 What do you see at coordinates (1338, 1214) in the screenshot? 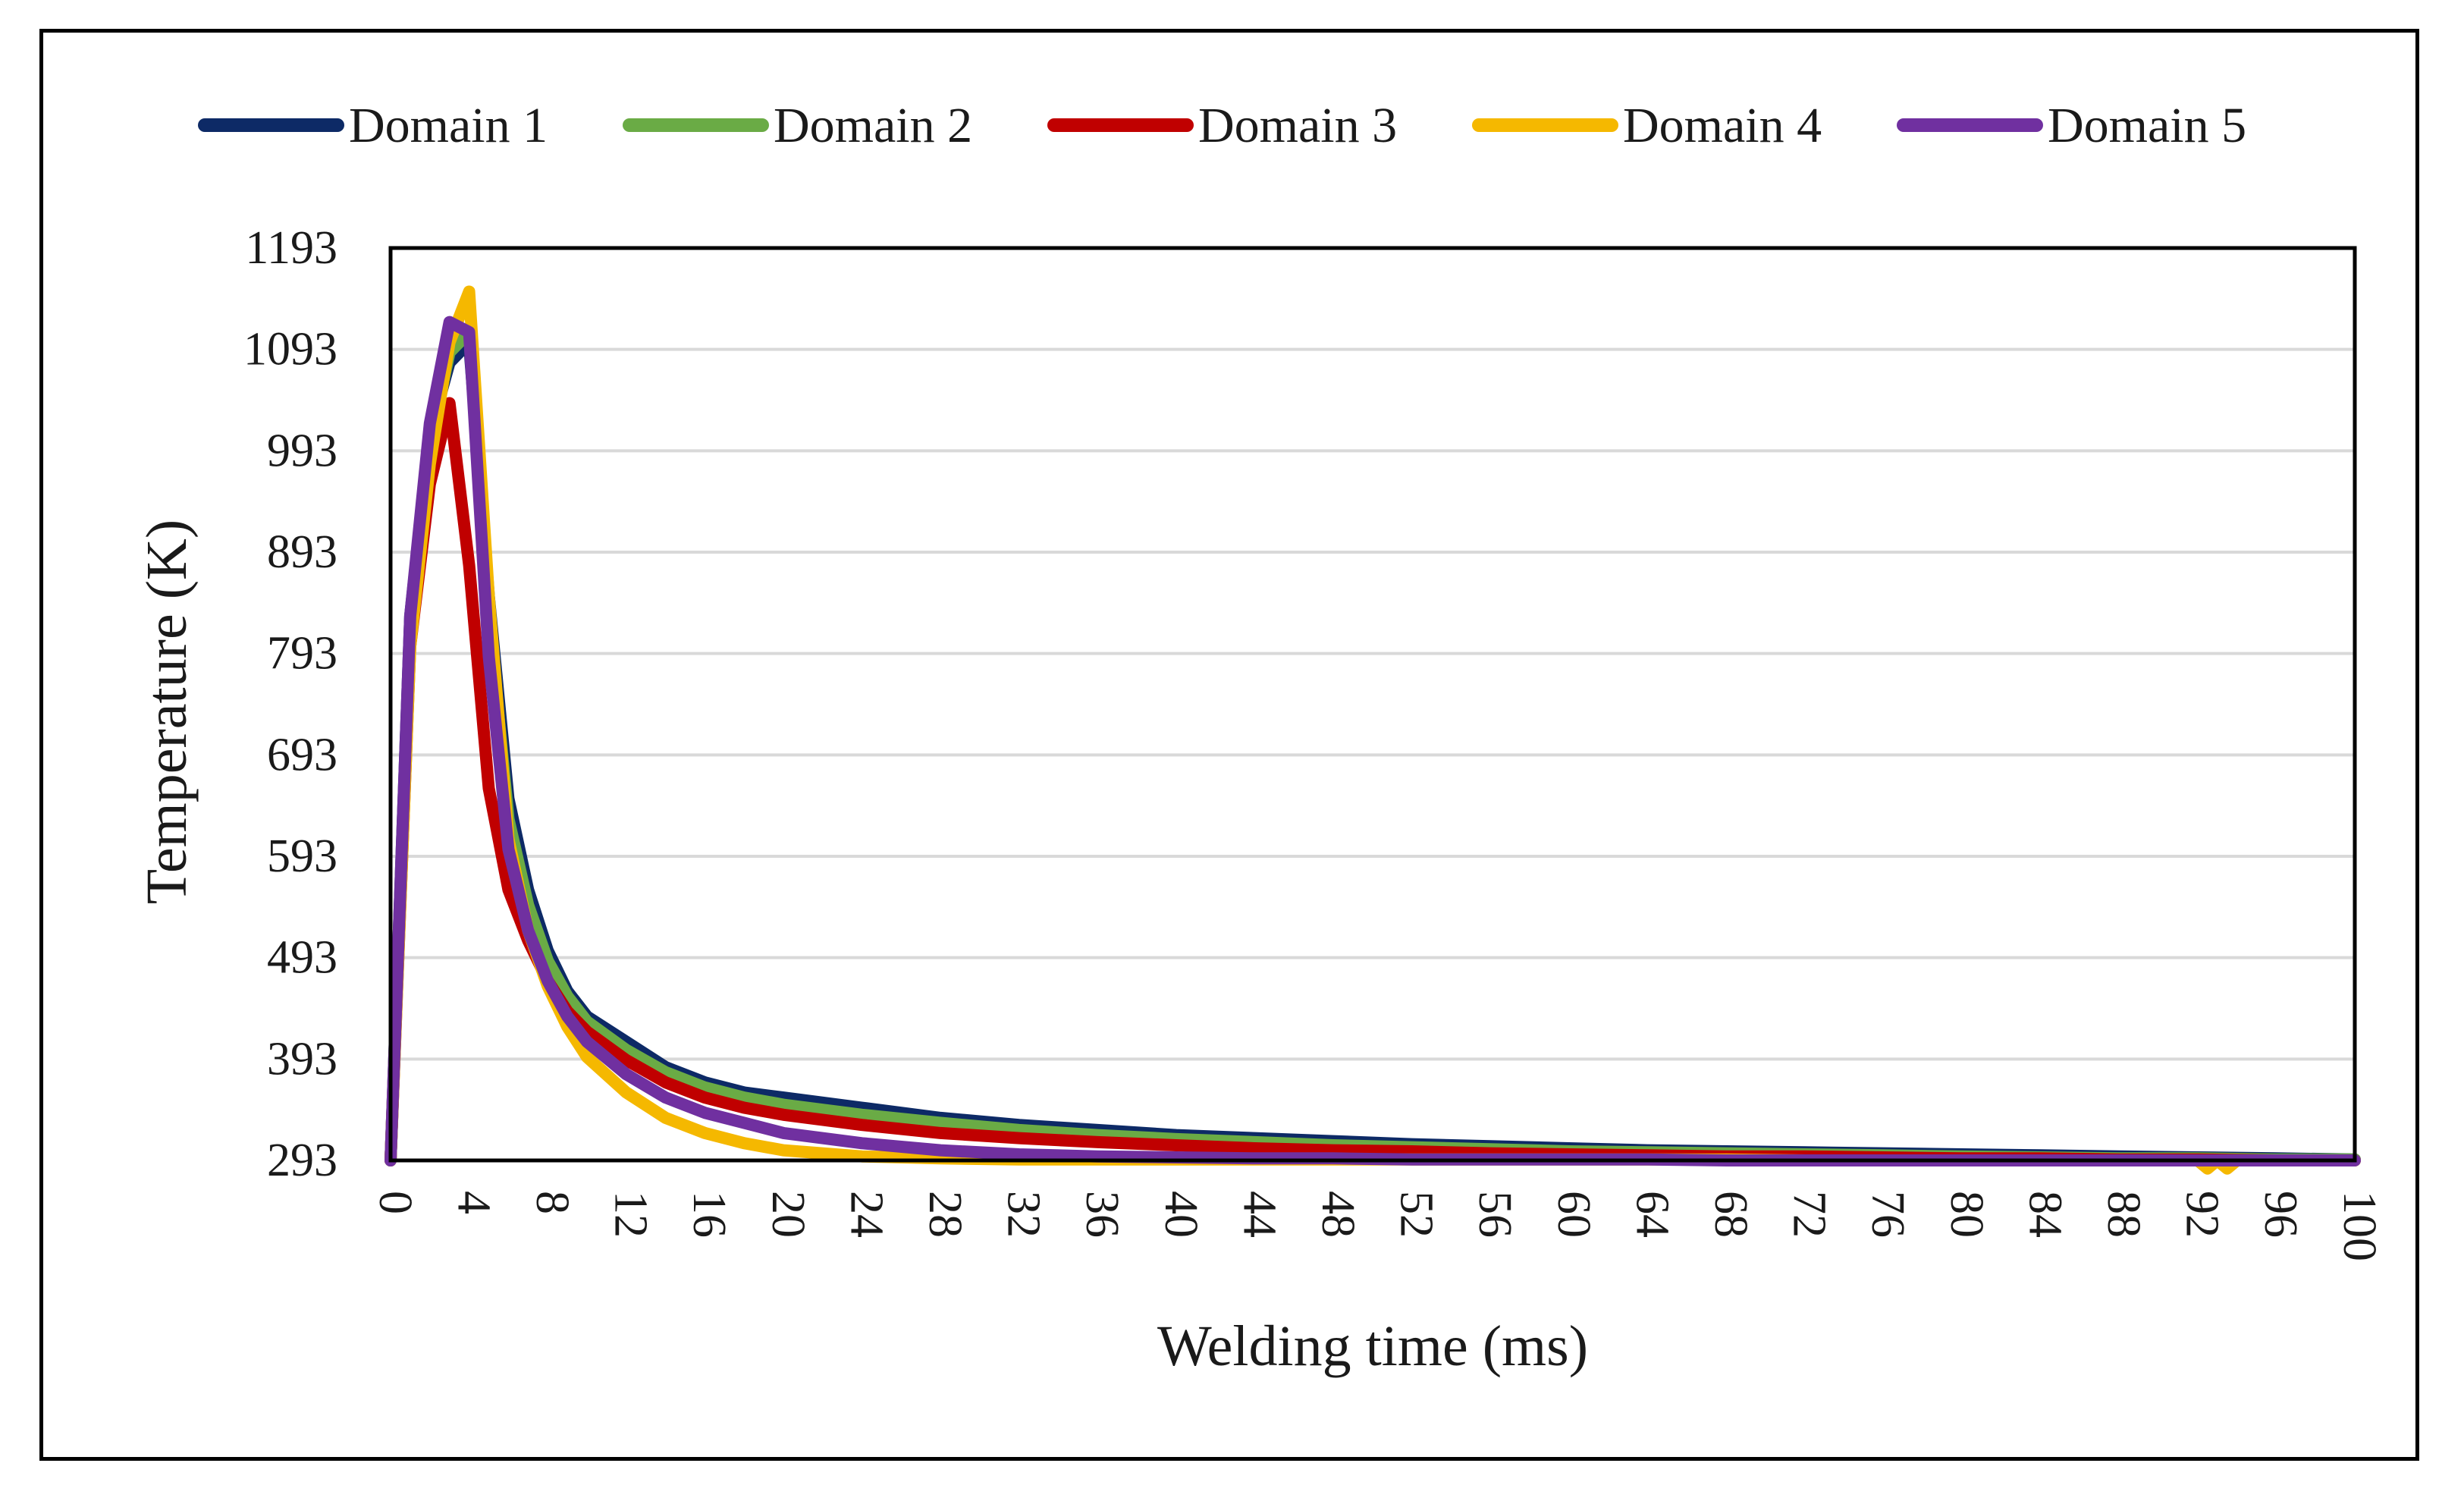
I see `x-tick-label: 48` at bounding box center [1338, 1214].